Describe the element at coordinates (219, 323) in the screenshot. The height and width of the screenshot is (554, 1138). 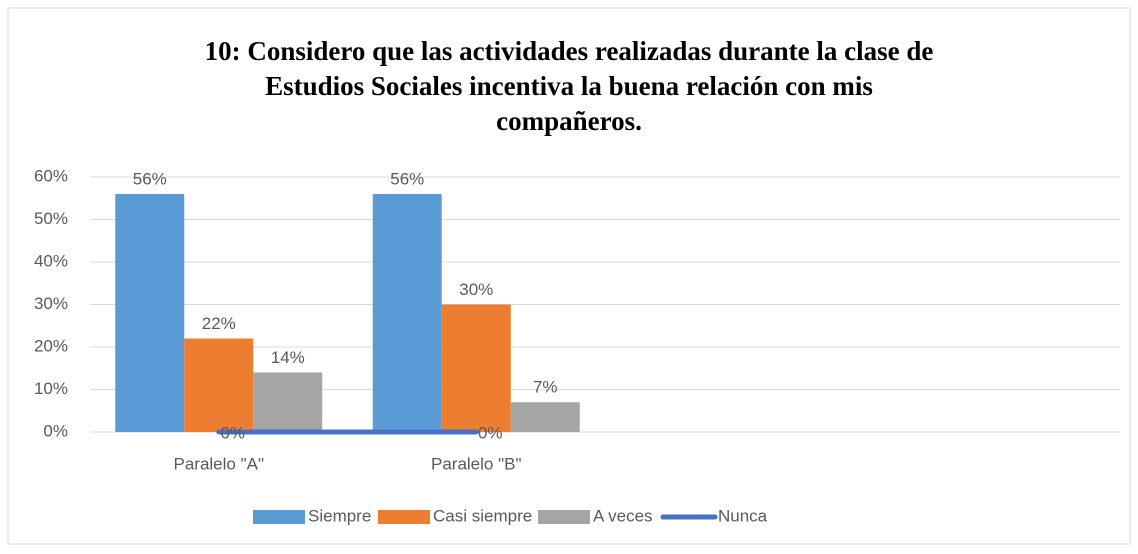
I see `data-label: 22%` at that location.